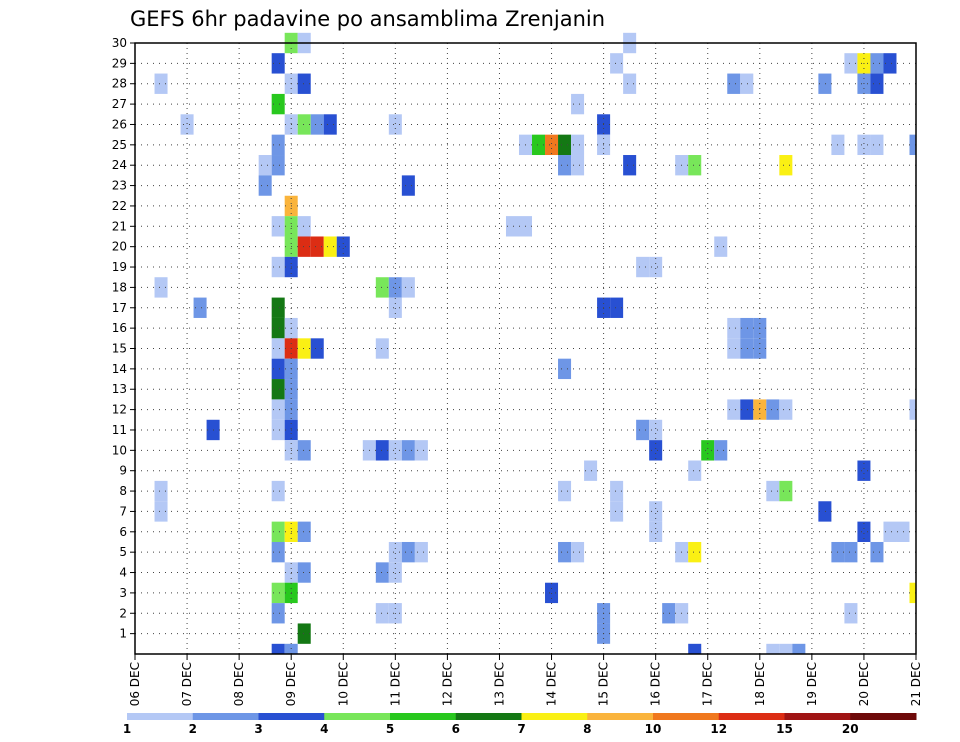 This screenshot has width=960, height=742. I want to click on y-tick-label: 3, so click(123, 593).